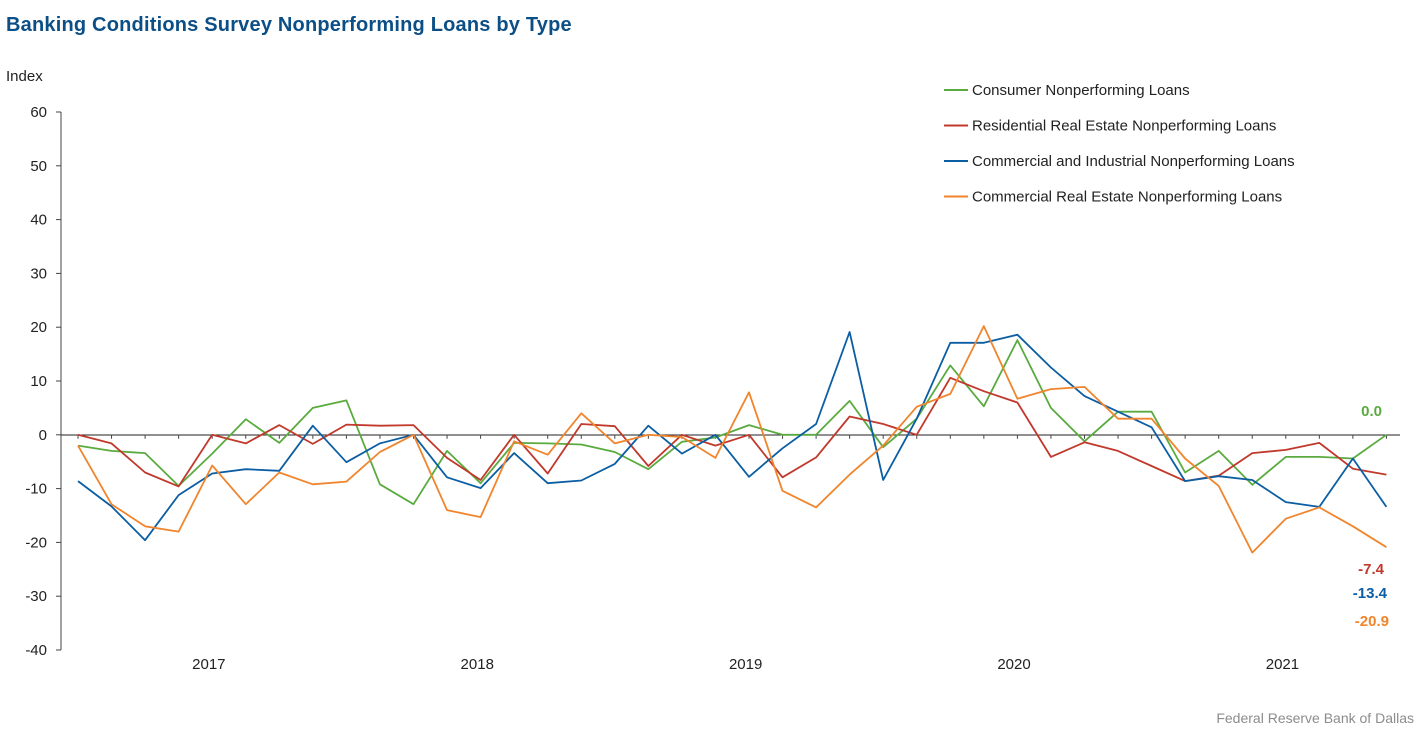  I want to click on y-tick-label: -30, so click(36, 596).